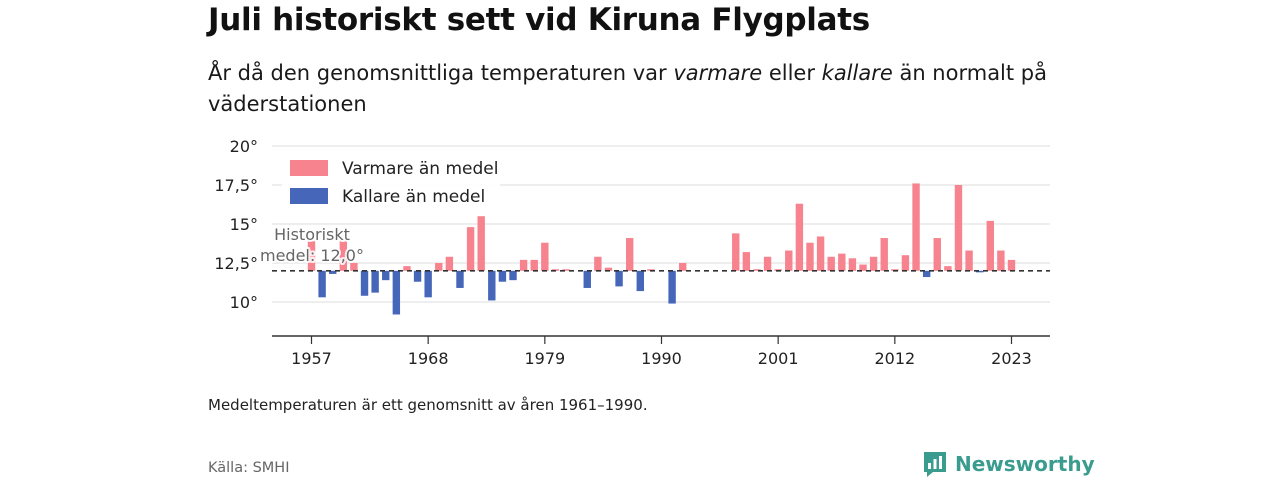 The width and height of the screenshot is (1280, 480). What do you see at coordinates (481, 243) in the screenshot?
I see `bar-1973` at bounding box center [481, 243].